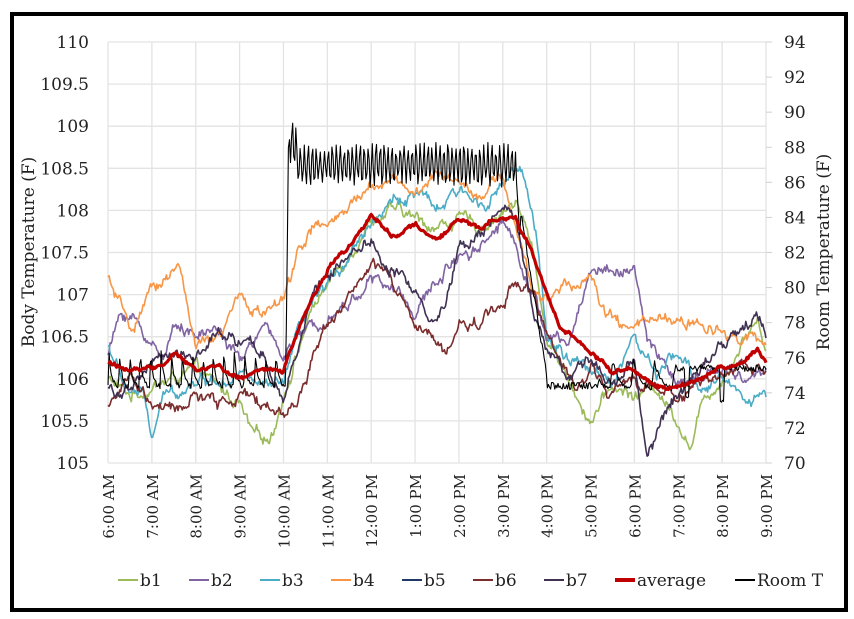 This screenshot has width=854, height=619. I want to click on x-tick-label: 2:00 PM, so click(460, 506).